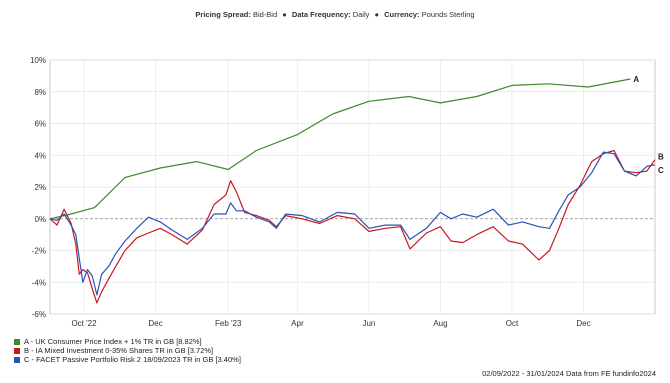 Image resolution: width=670 pixels, height=383 pixels. I want to click on series-end-label-b: B, so click(661, 157).